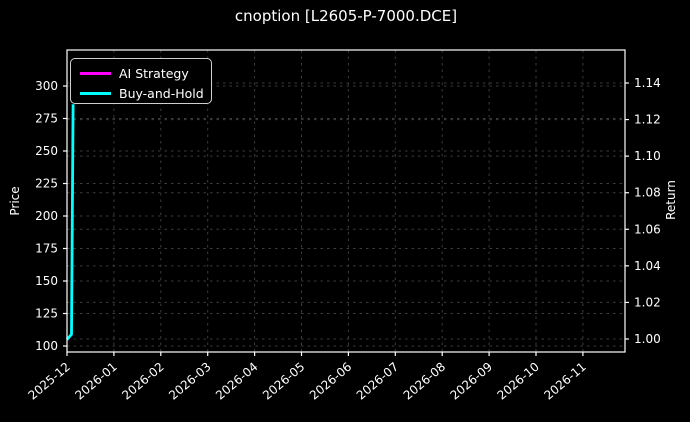  Describe the element at coordinates (647, 120) in the screenshot. I see `right-tick-label: 1.12` at that location.